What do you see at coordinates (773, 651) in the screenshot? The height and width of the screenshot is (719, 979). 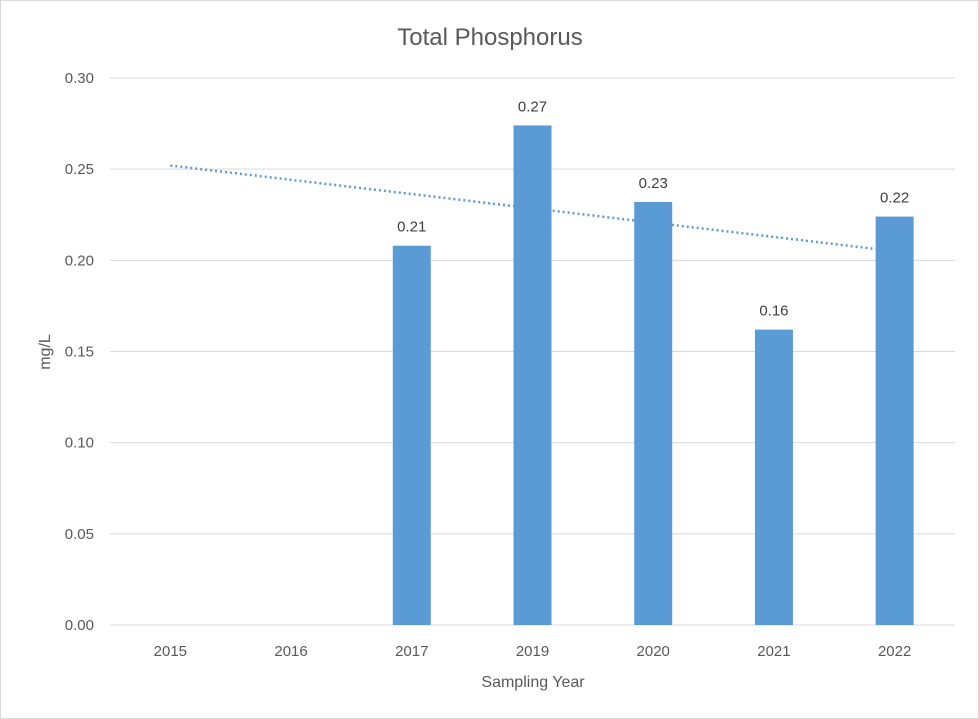 I see `x-tick-label: 2021` at bounding box center [773, 651].